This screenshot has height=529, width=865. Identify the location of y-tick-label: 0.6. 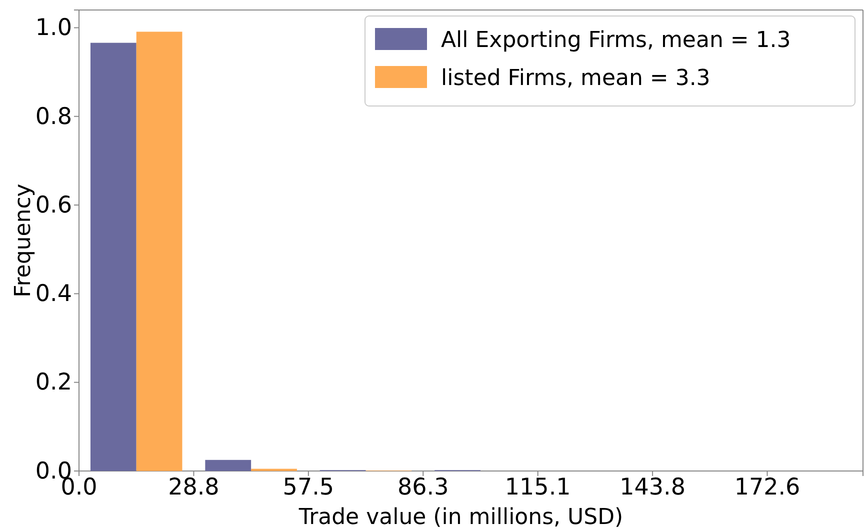
(53, 205).